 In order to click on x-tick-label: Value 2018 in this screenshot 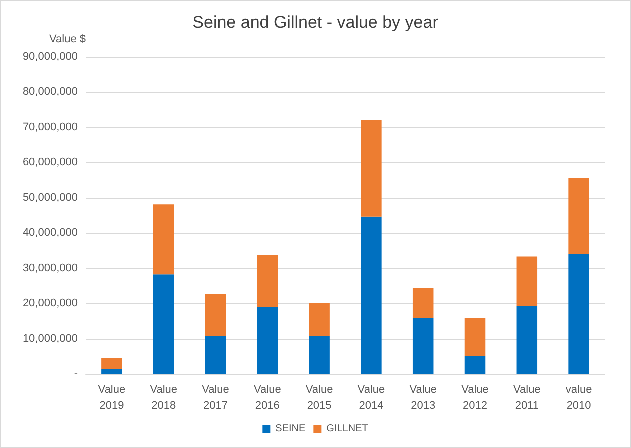, I will do `click(164, 398)`.